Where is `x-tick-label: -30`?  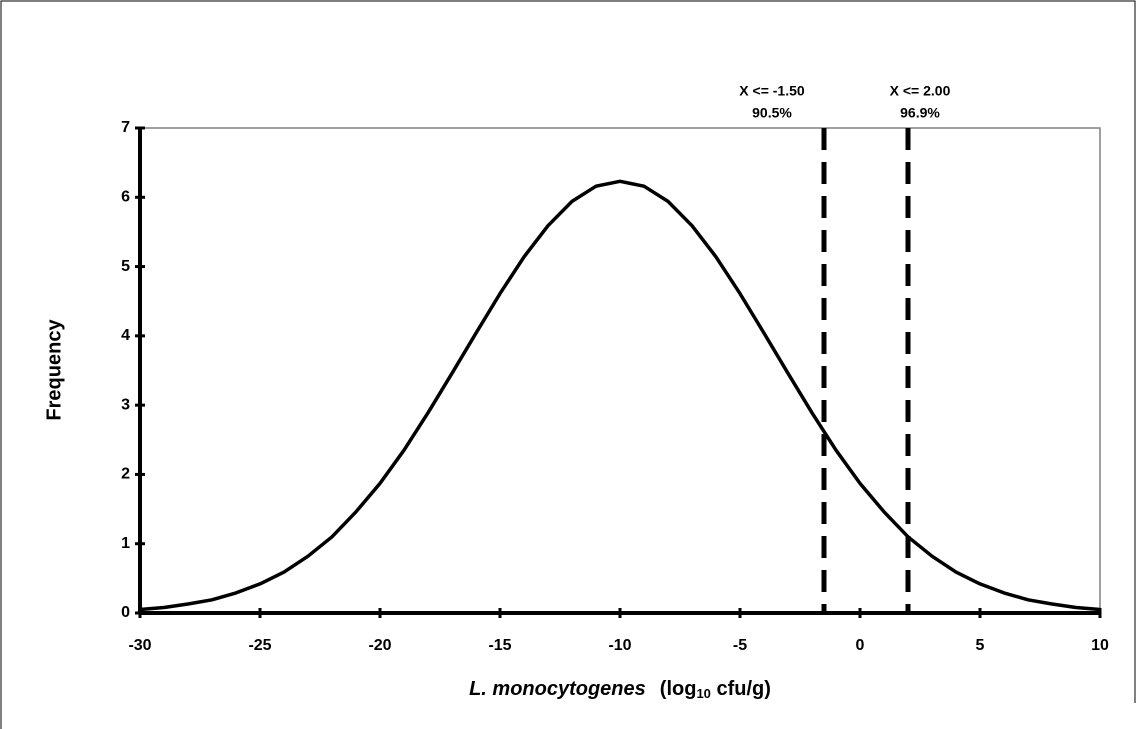
x-tick-label: -30 is located at coordinates (139, 645).